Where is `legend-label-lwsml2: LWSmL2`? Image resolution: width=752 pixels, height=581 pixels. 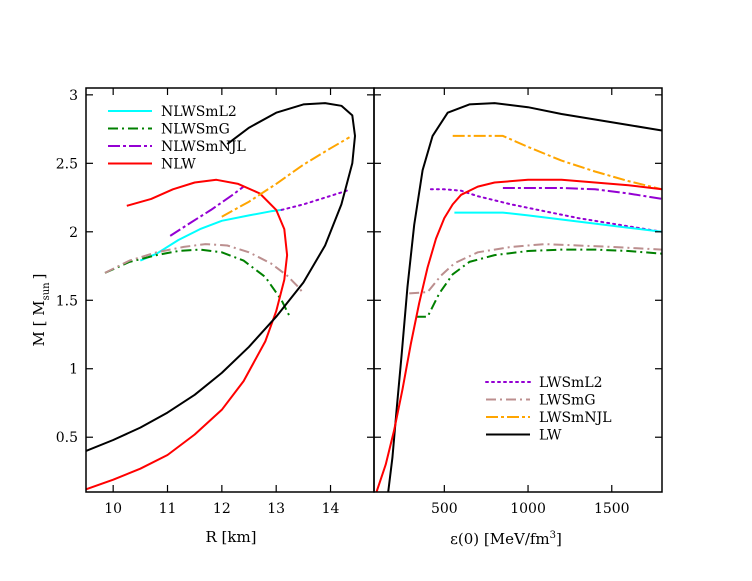 legend-label-lwsml2: LWSmL2 is located at coordinates (571, 383).